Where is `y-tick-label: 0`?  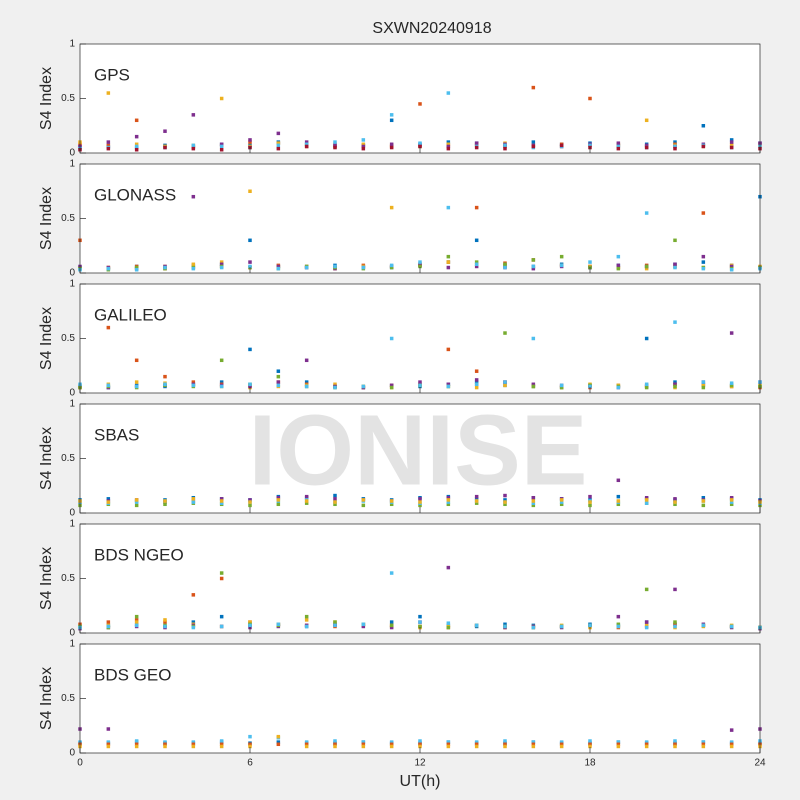 y-tick-label: 0 is located at coordinates (72, 753).